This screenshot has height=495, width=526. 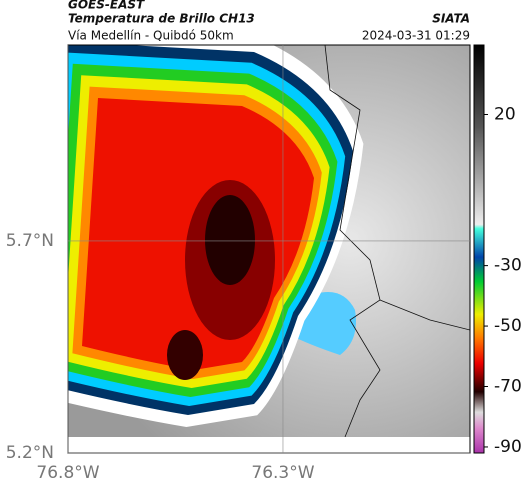 What do you see at coordinates (508, 387) in the screenshot?
I see `colorbar-tick-label: -70` at bounding box center [508, 387].